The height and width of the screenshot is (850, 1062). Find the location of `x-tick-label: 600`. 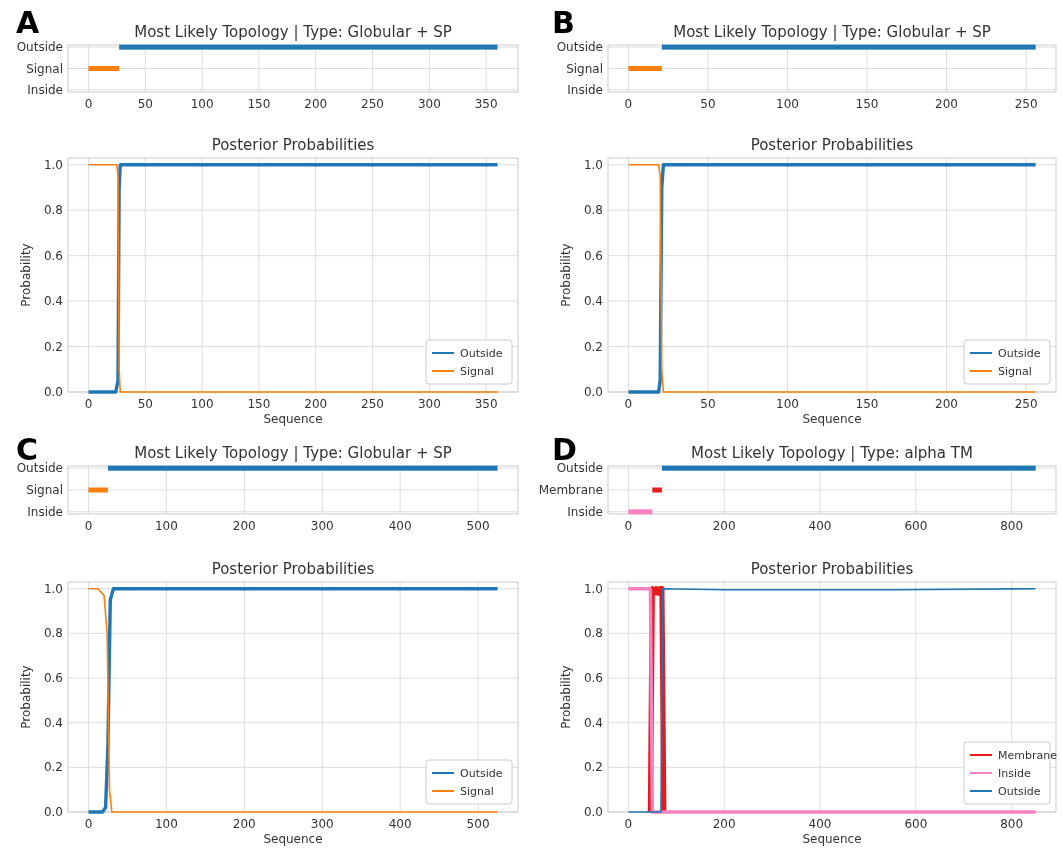

x-tick-label: 600 is located at coordinates (916, 526).